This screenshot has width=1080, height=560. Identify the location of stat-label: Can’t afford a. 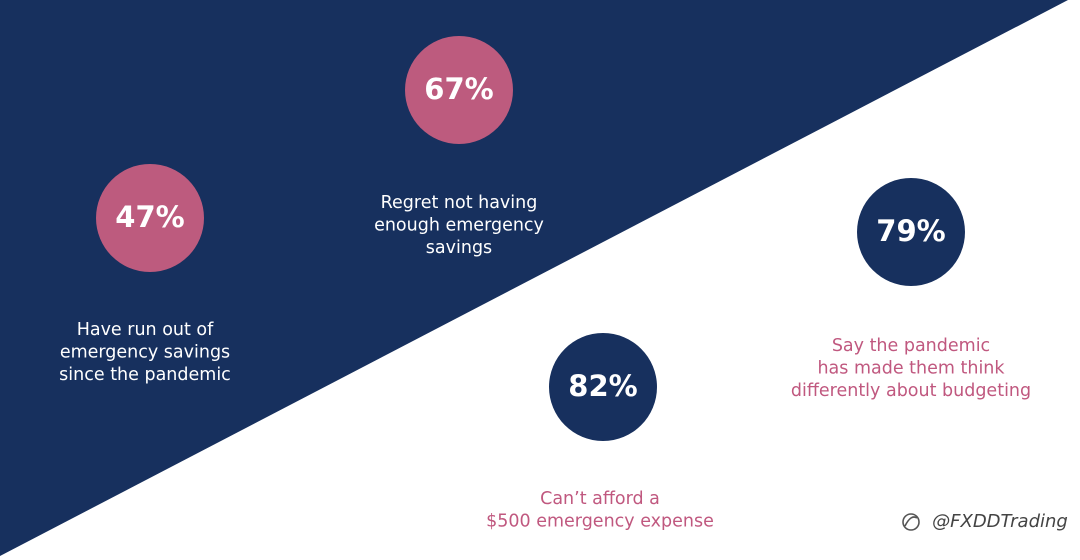
(600, 499).